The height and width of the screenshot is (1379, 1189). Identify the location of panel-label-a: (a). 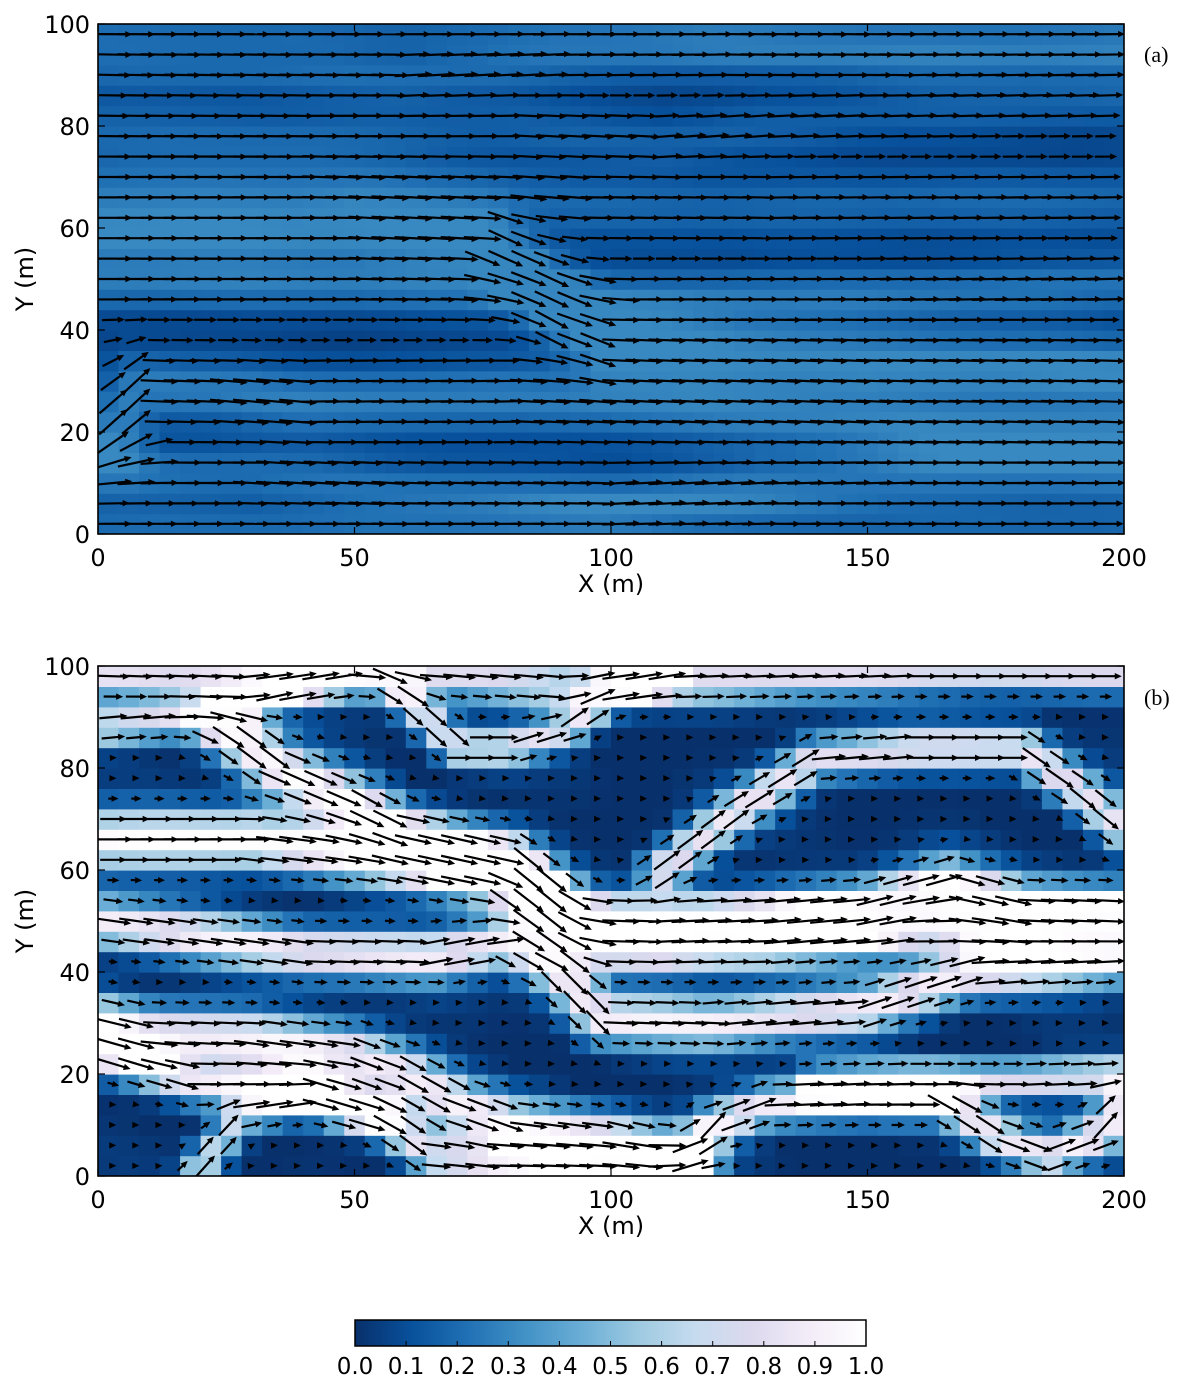
(1156, 54).